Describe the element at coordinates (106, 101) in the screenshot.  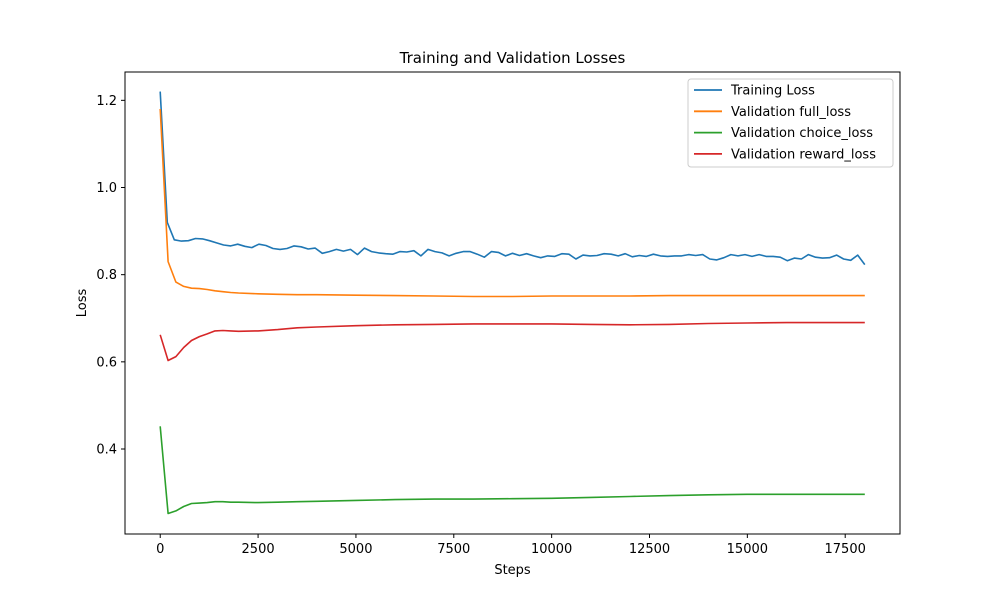
I see `y-tick-label: 1.2` at that location.